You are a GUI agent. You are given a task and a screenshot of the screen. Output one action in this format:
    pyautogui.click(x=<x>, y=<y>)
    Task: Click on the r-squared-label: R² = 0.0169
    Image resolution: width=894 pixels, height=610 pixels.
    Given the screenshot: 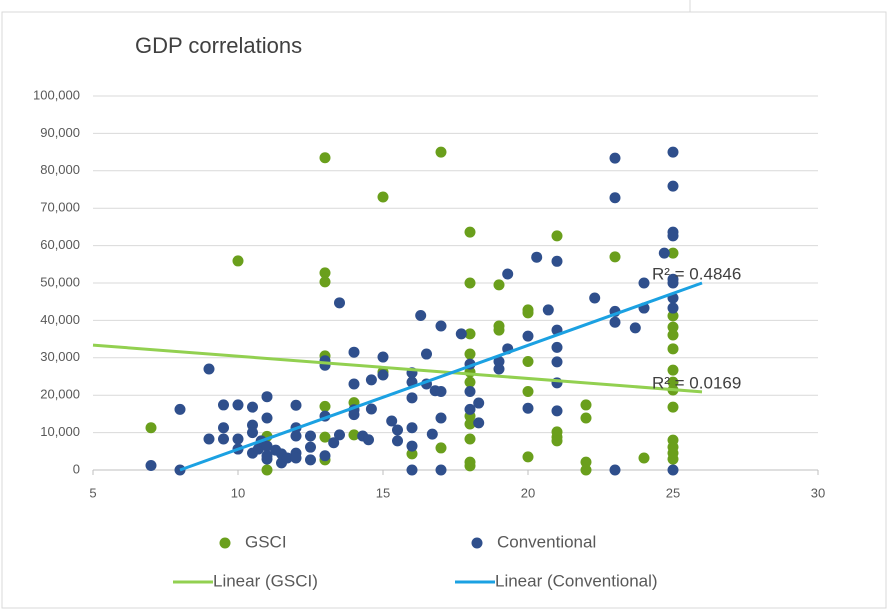 What is the action you would take?
    pyautogui.click(x=696, y=382)
    